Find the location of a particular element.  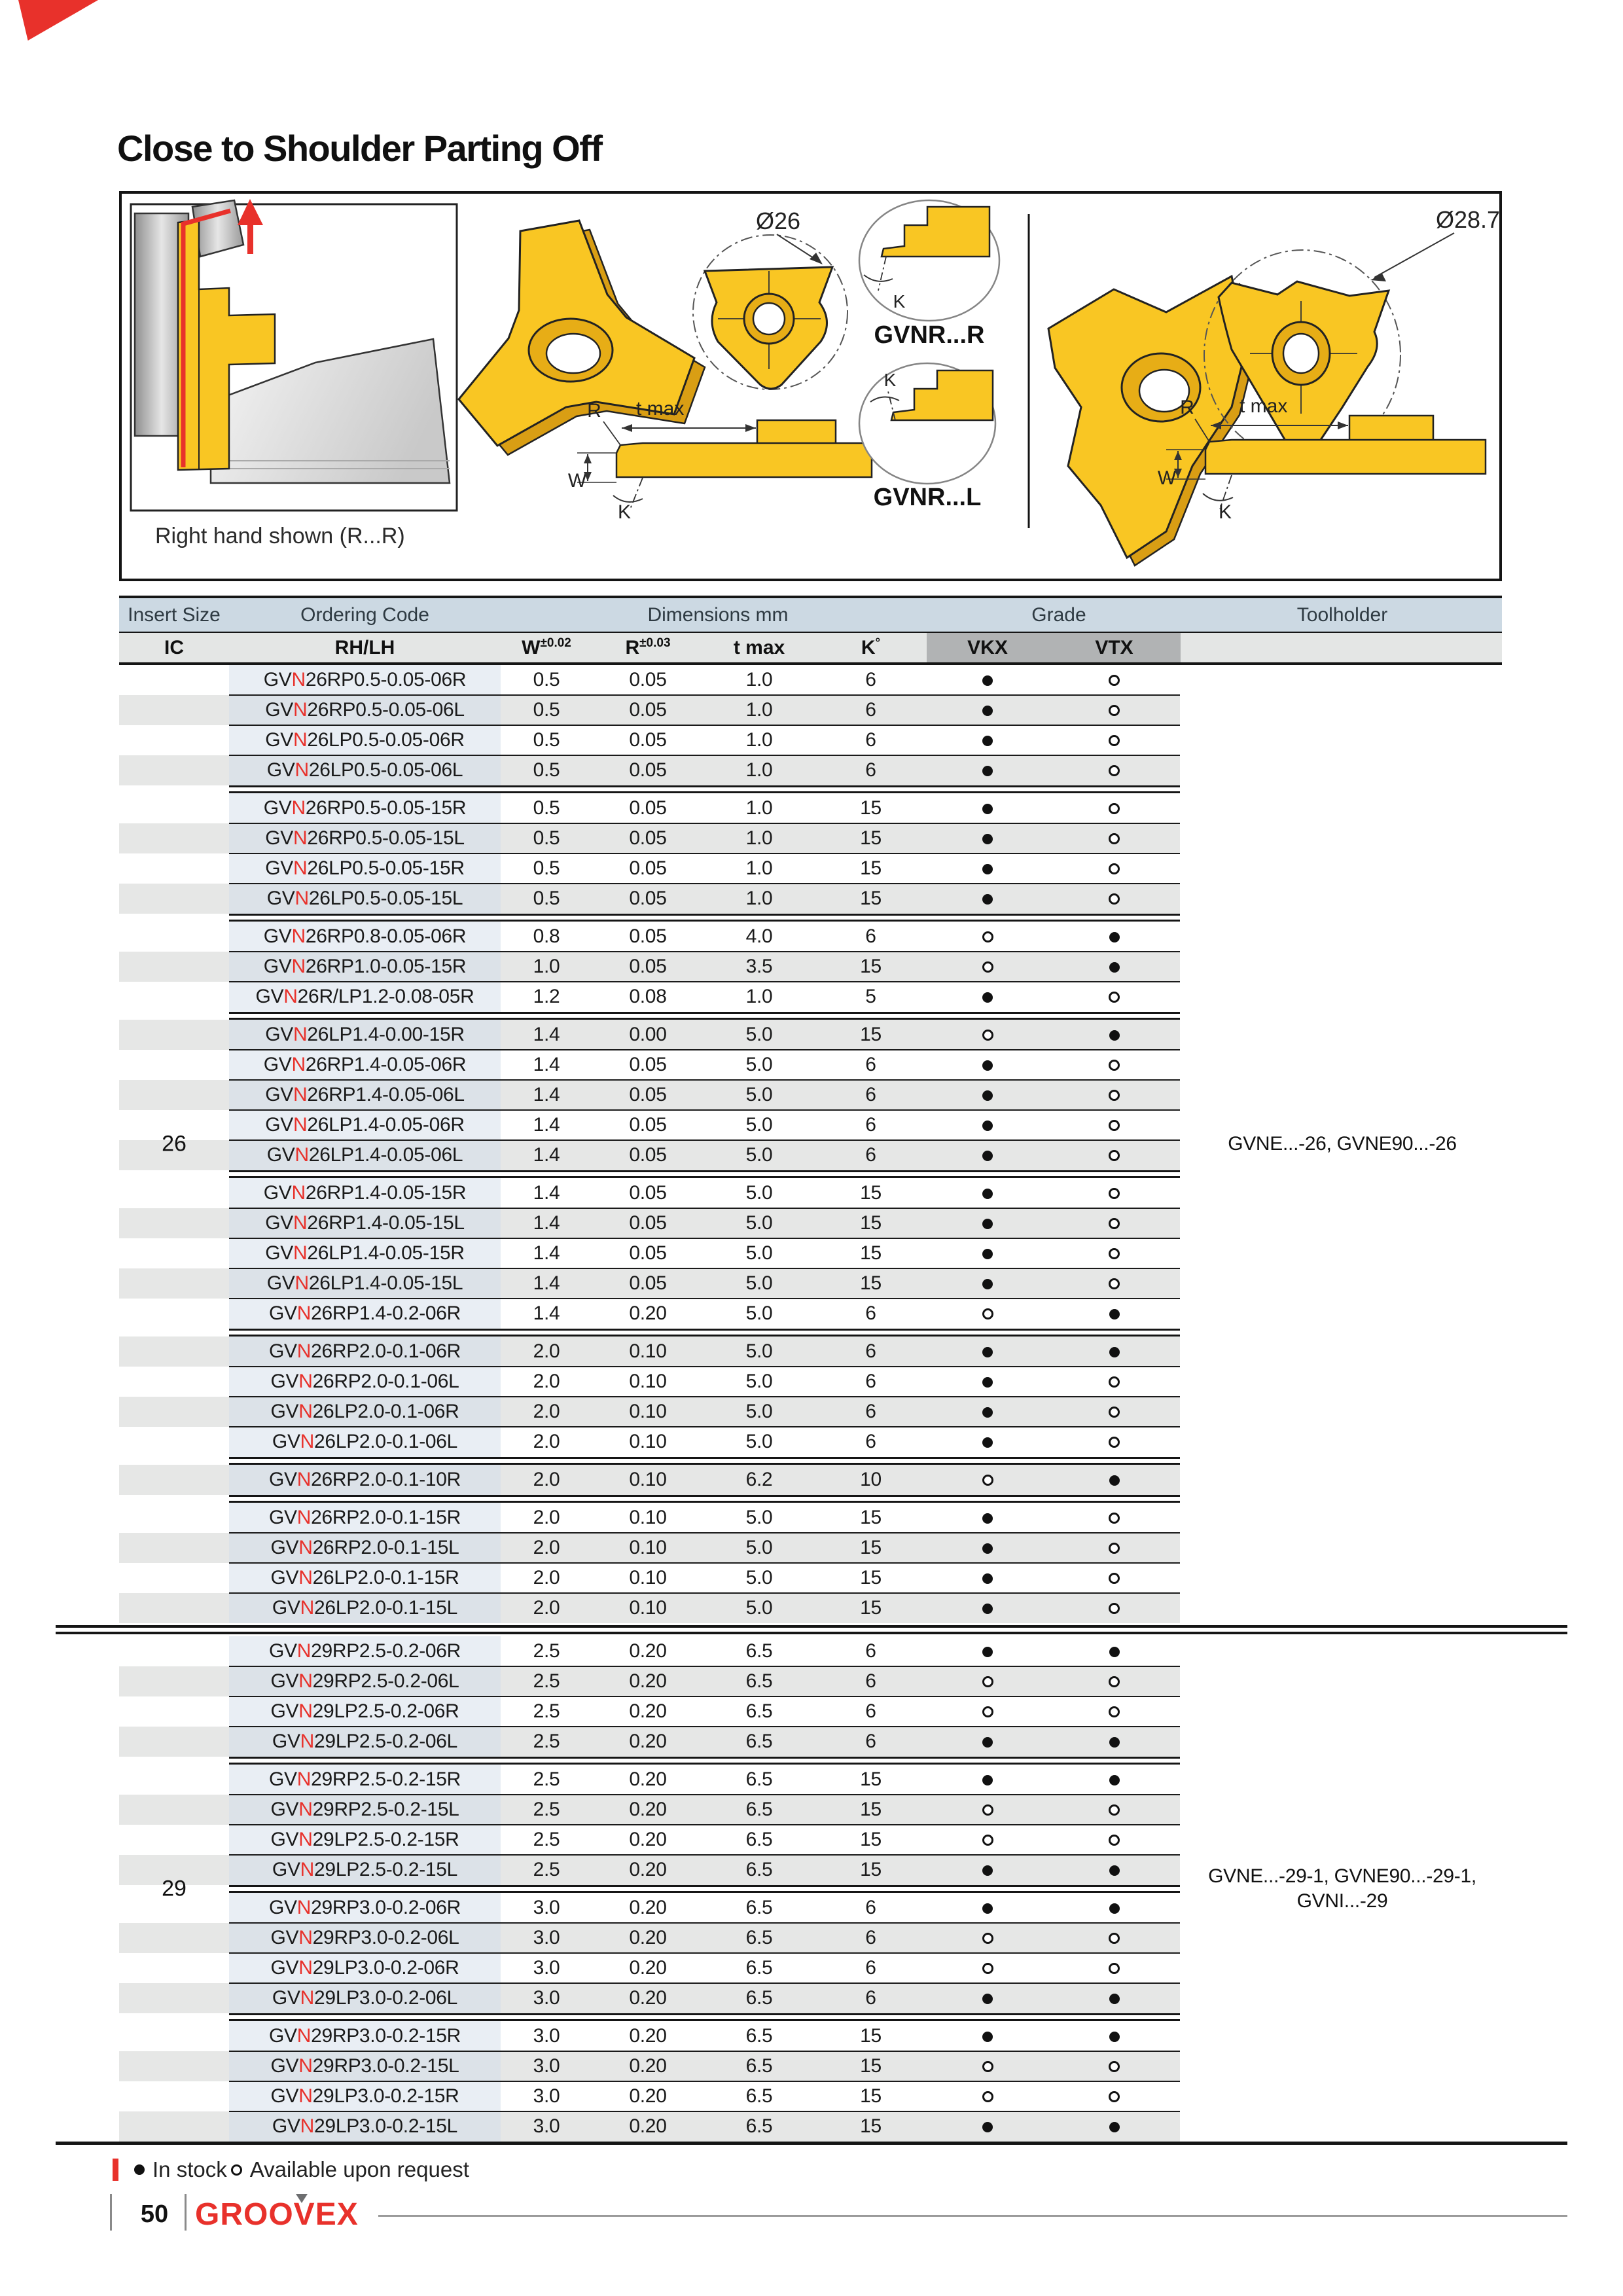

r-value: 0.00 is located at coordinates (648, 1034).